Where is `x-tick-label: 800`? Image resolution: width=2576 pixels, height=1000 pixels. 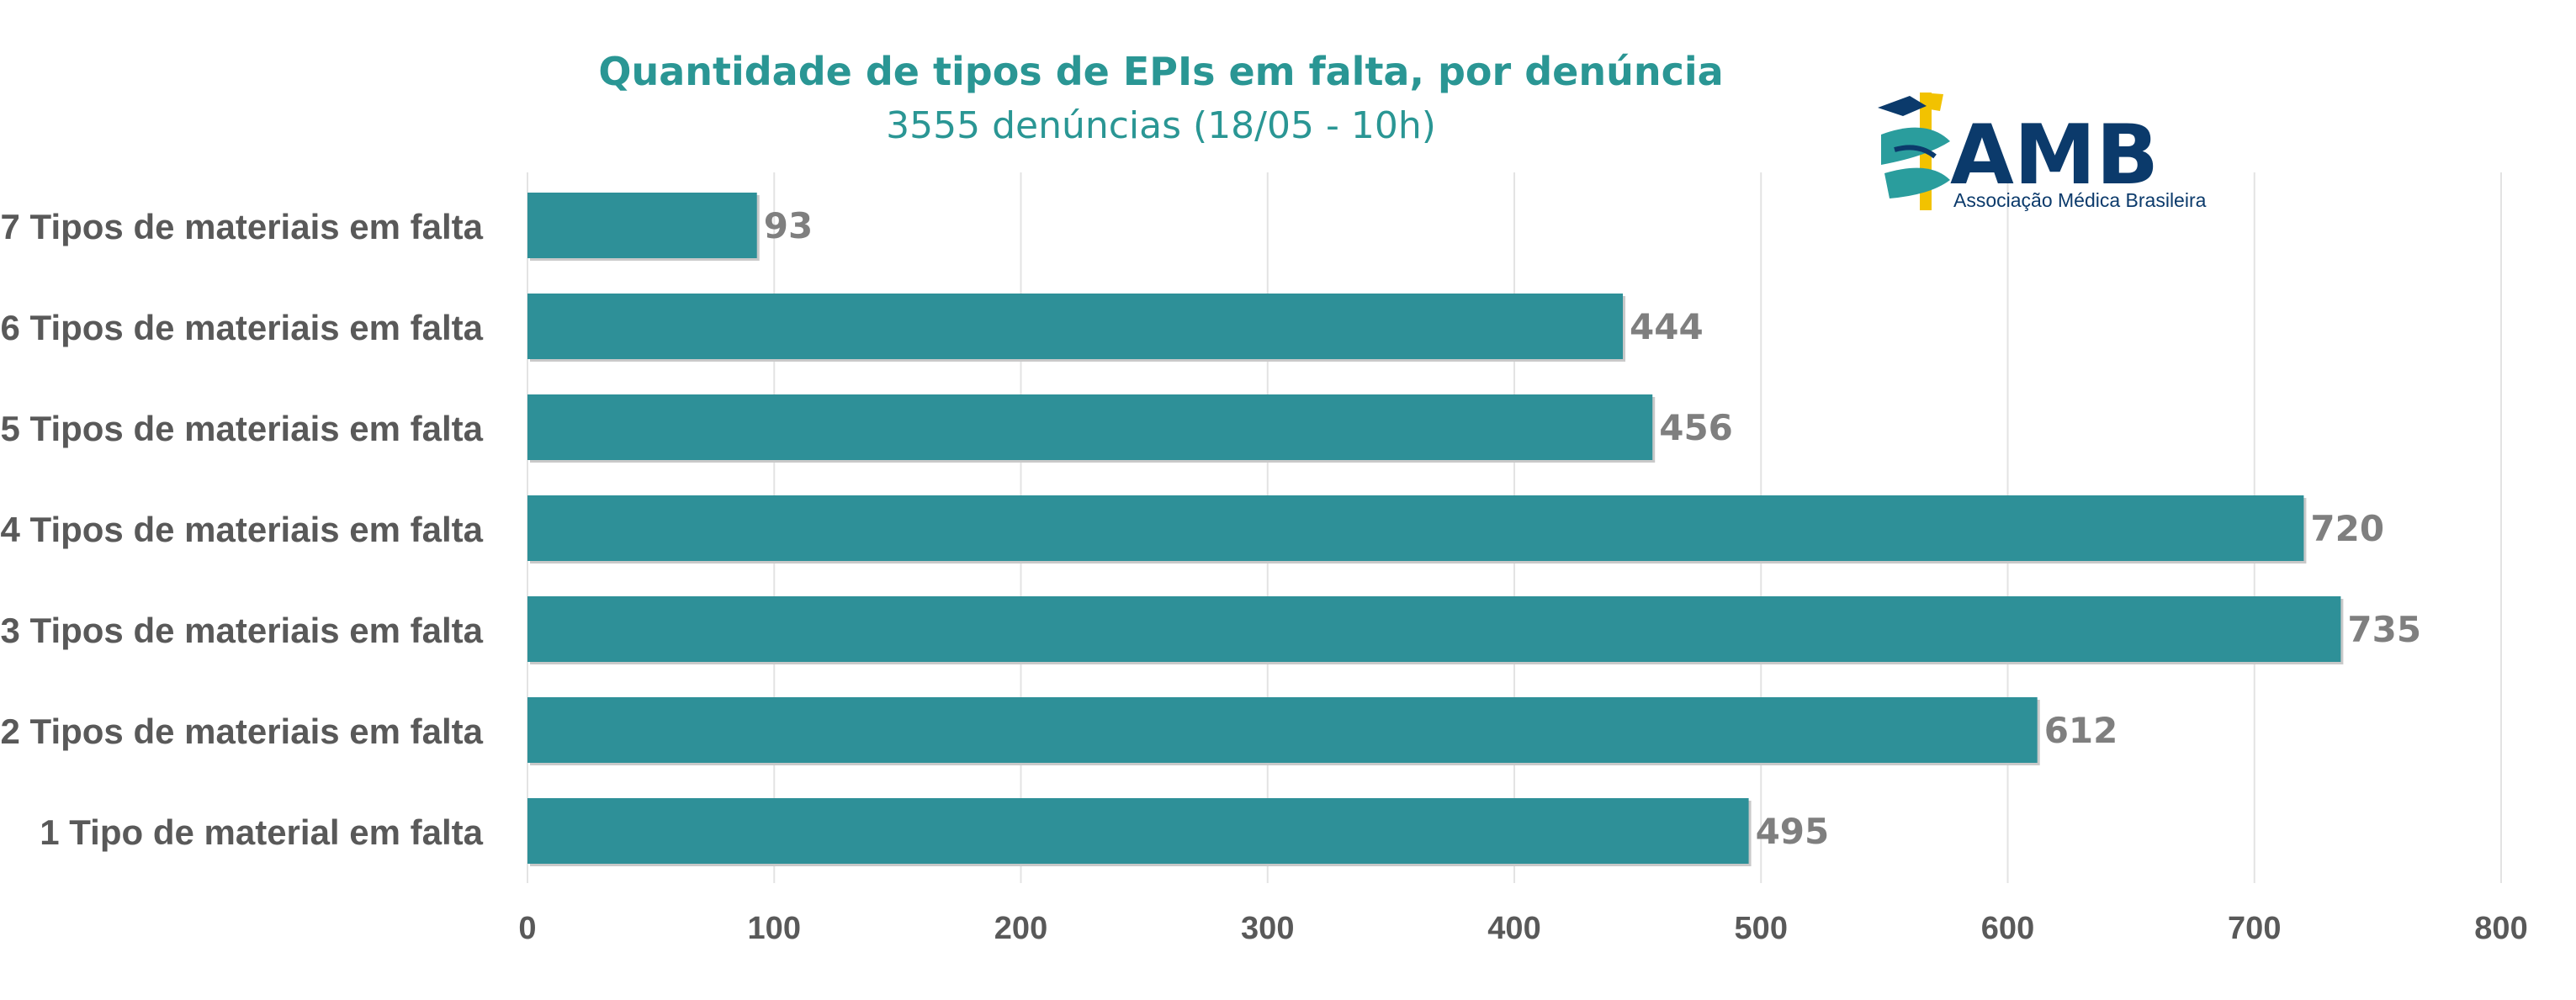 x-tick-label: 800 is located at coordinates (2500, 928).